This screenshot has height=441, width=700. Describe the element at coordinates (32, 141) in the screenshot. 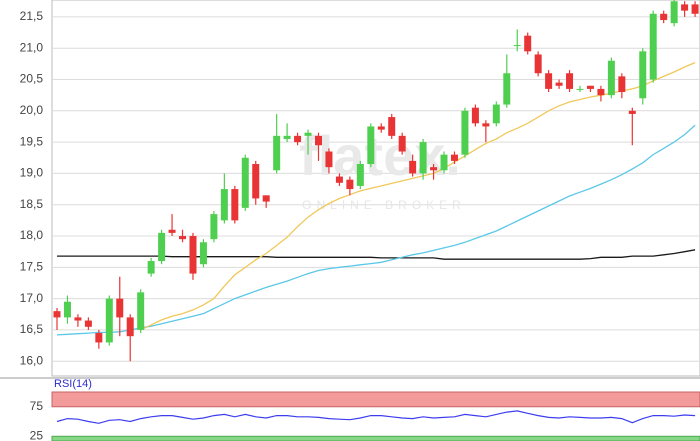

I see `y-tick-label: 19,5` at that location.